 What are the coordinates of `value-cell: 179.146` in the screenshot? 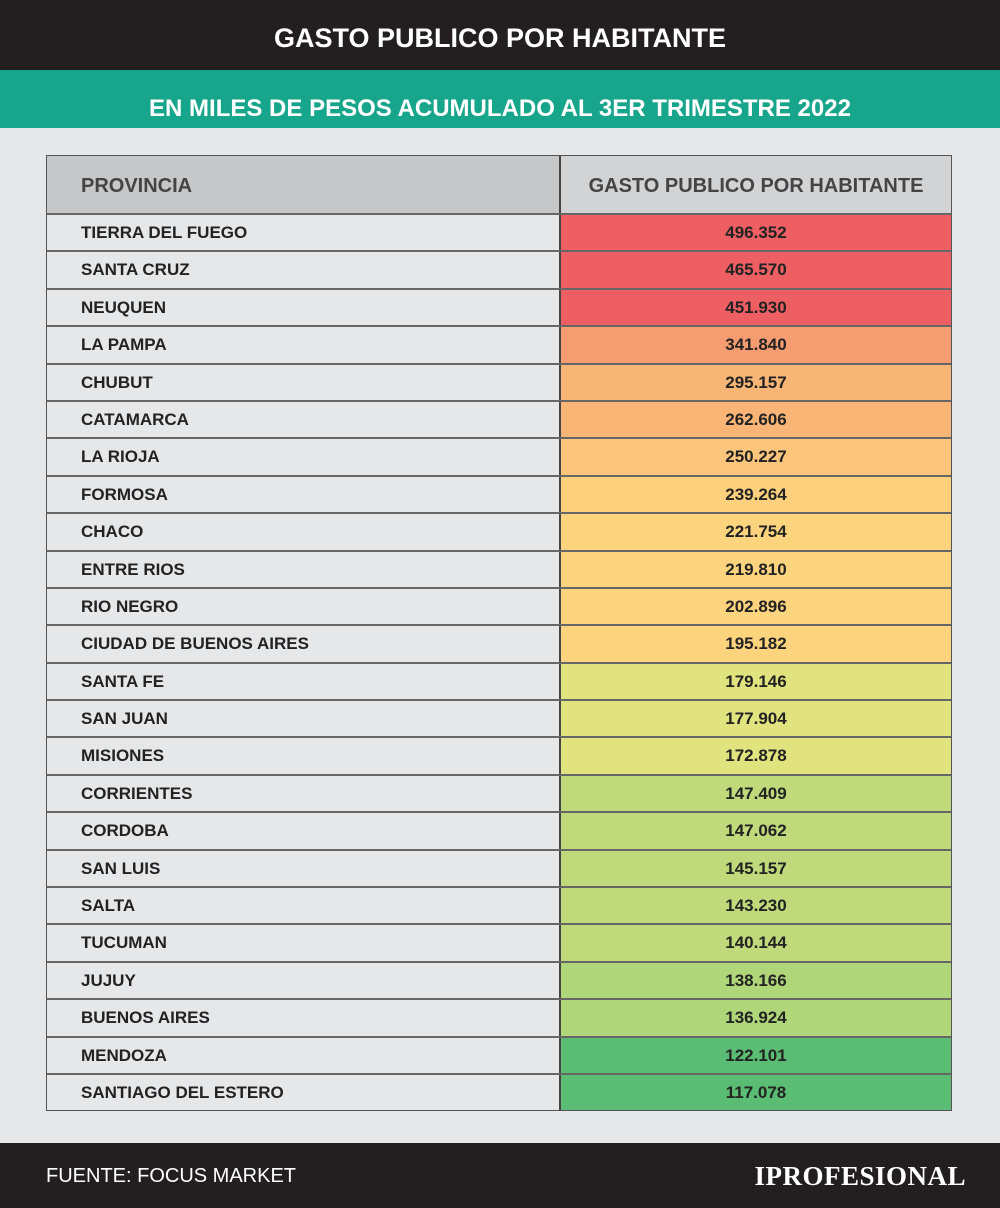 It's located at (755, 681).